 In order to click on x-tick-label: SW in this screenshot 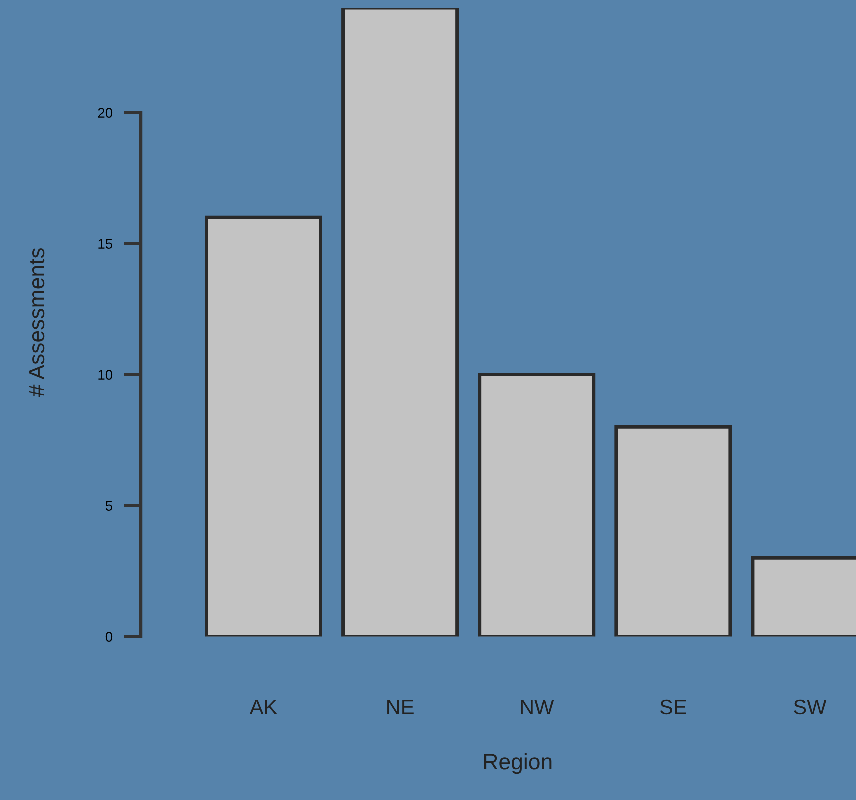, I will do `click(810, 707)`.